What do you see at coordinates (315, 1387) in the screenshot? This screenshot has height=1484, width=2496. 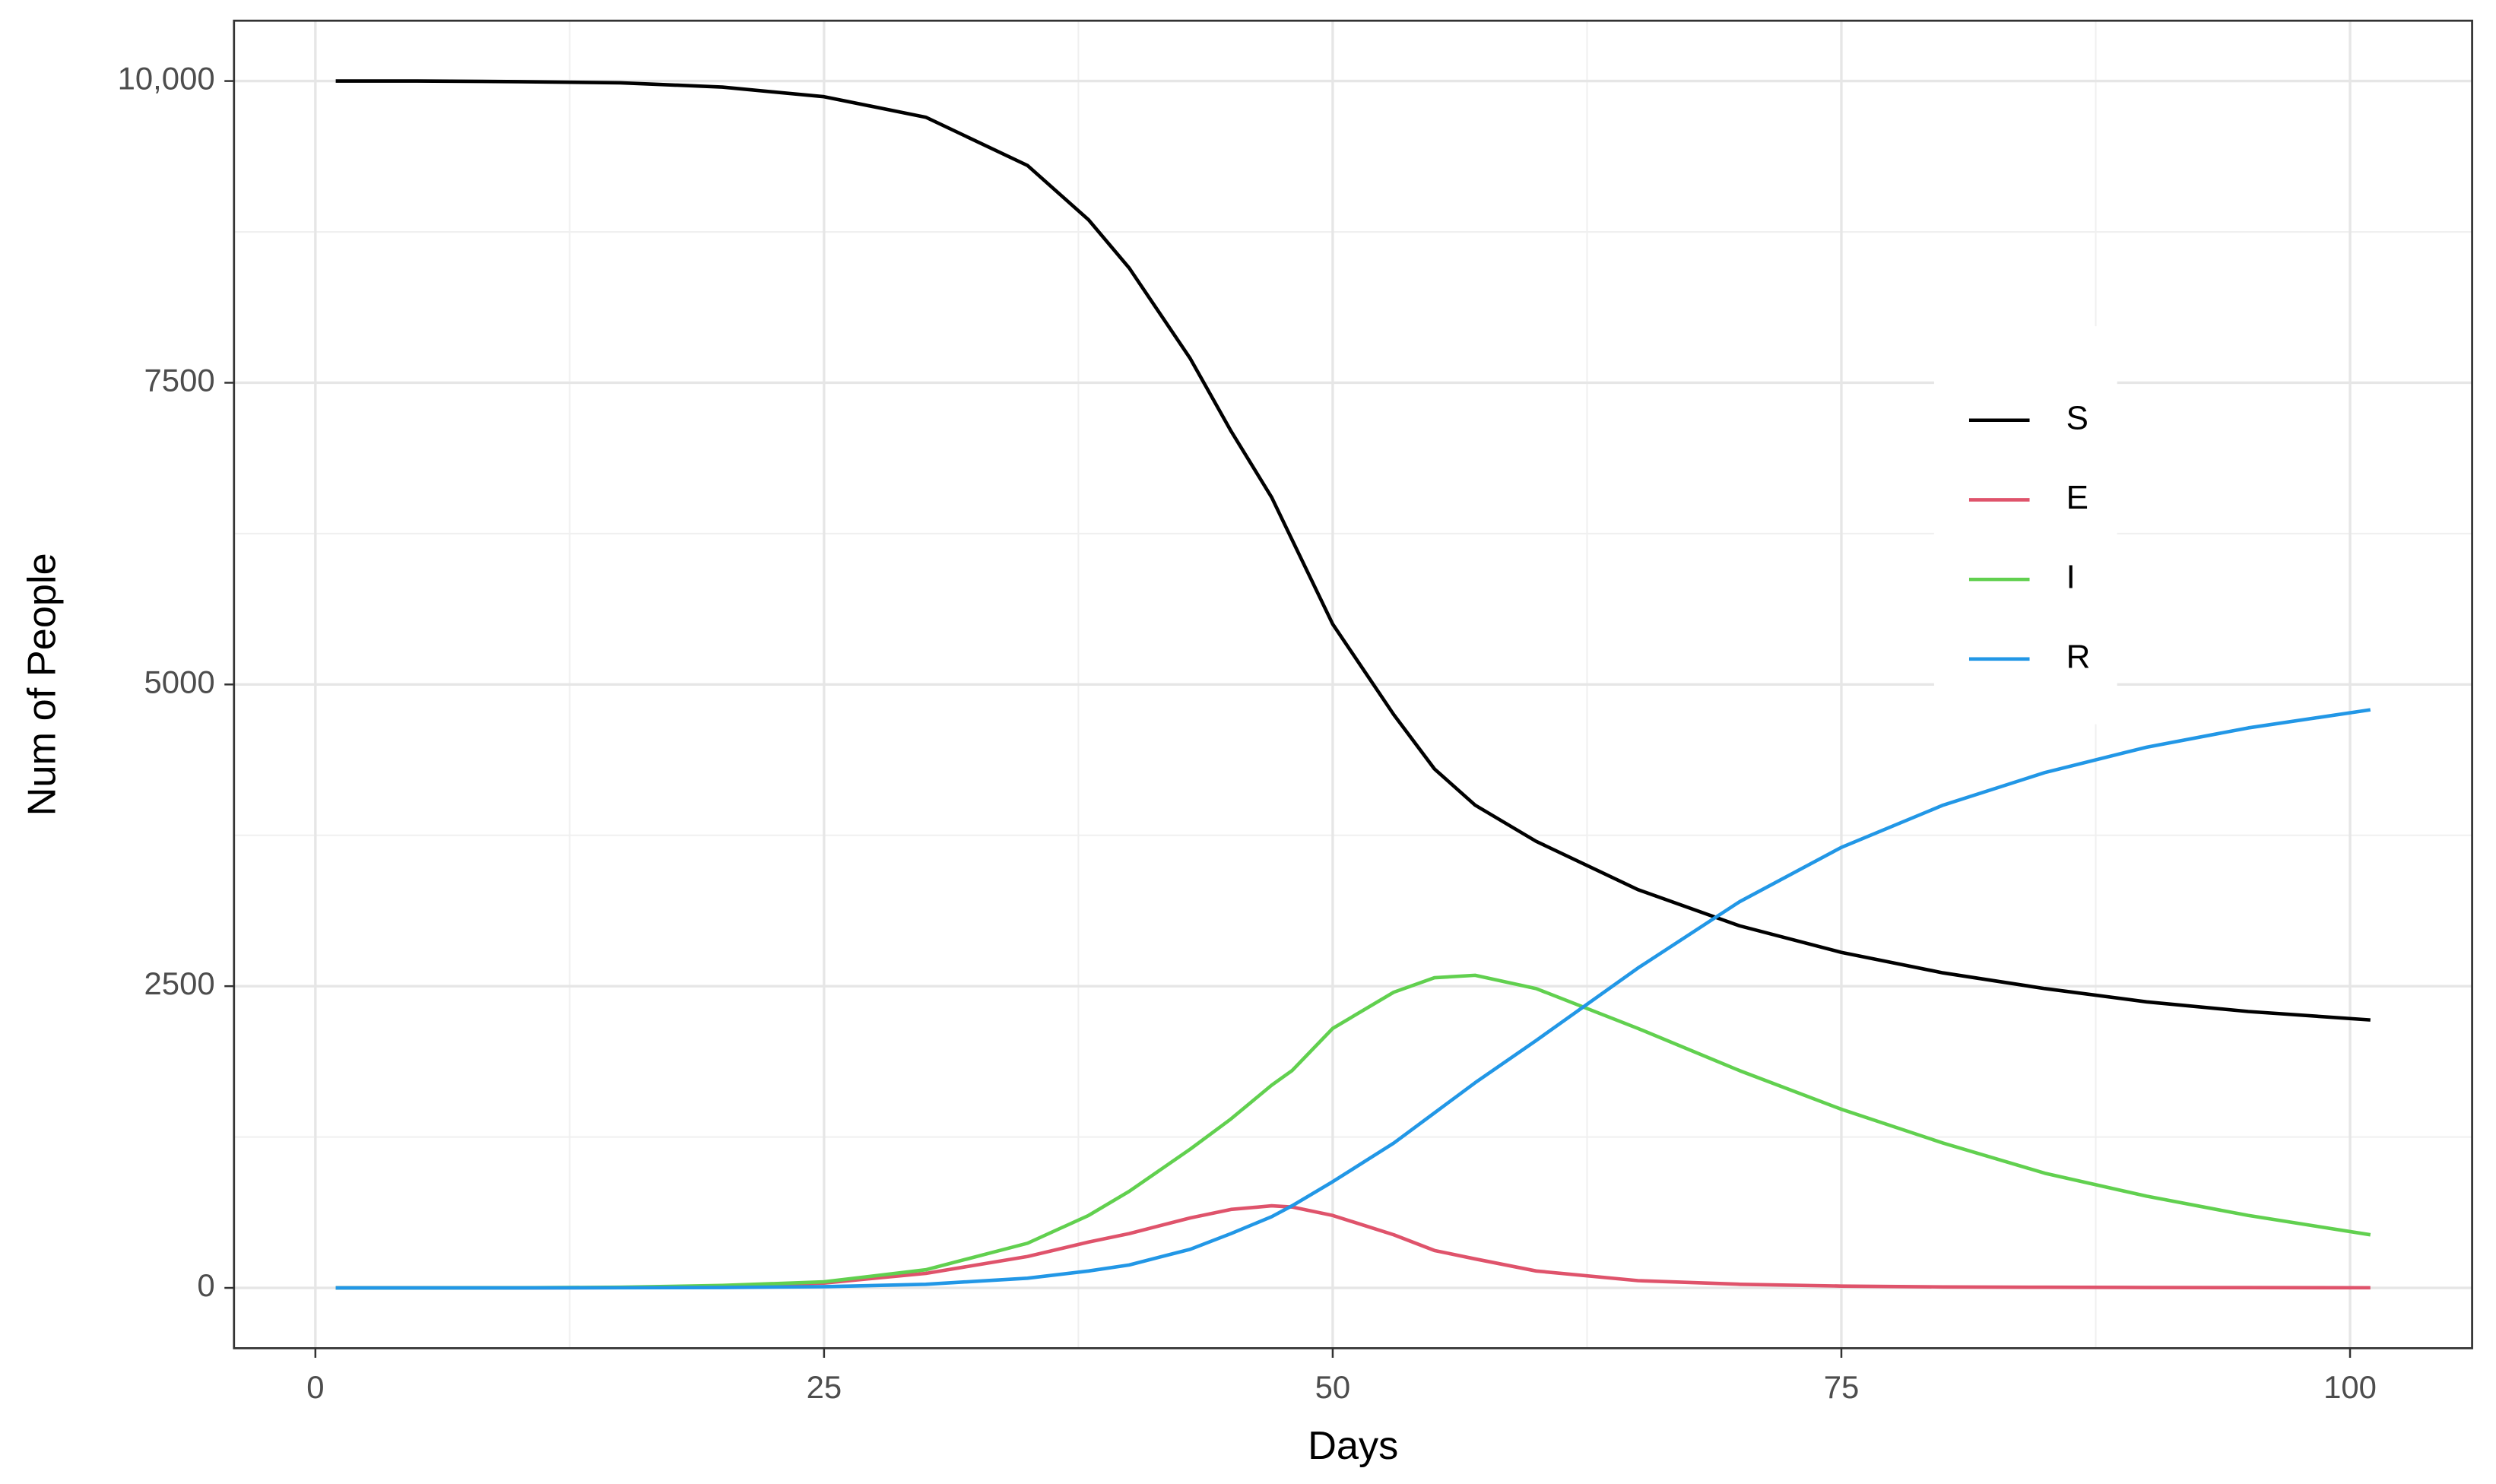 I see `x-tick-label: 0` at bounding box center [315, 1387].